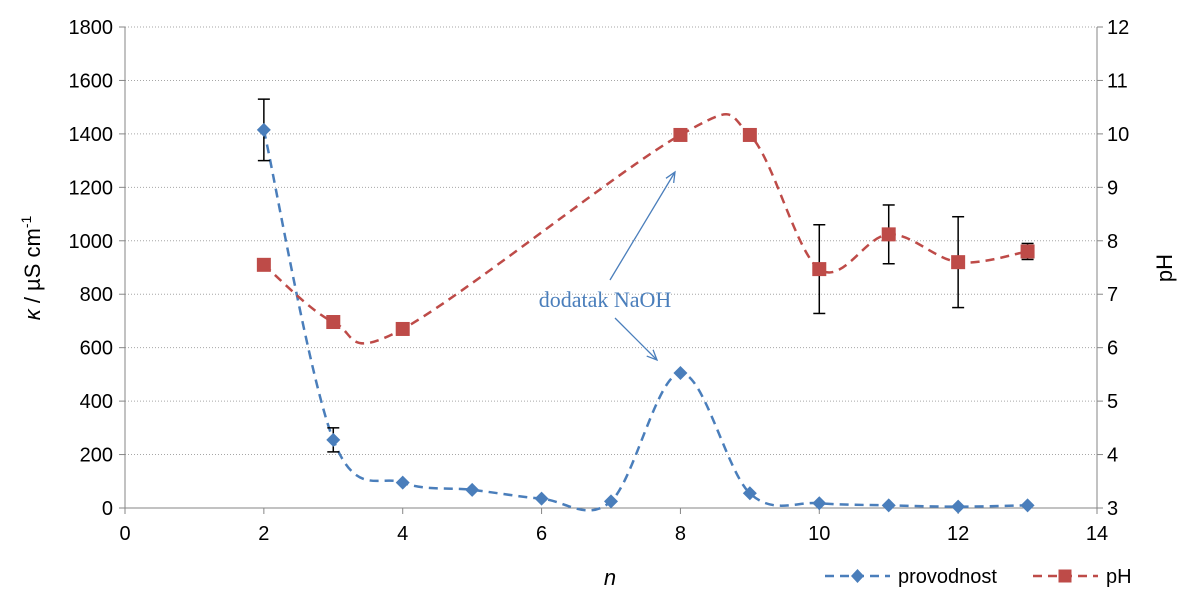 This screenshot has height=589, width=1183. Describe the element at coordinates (1118, 28) in the screenshot. I see `y-right-tick-label: 12` at that location.